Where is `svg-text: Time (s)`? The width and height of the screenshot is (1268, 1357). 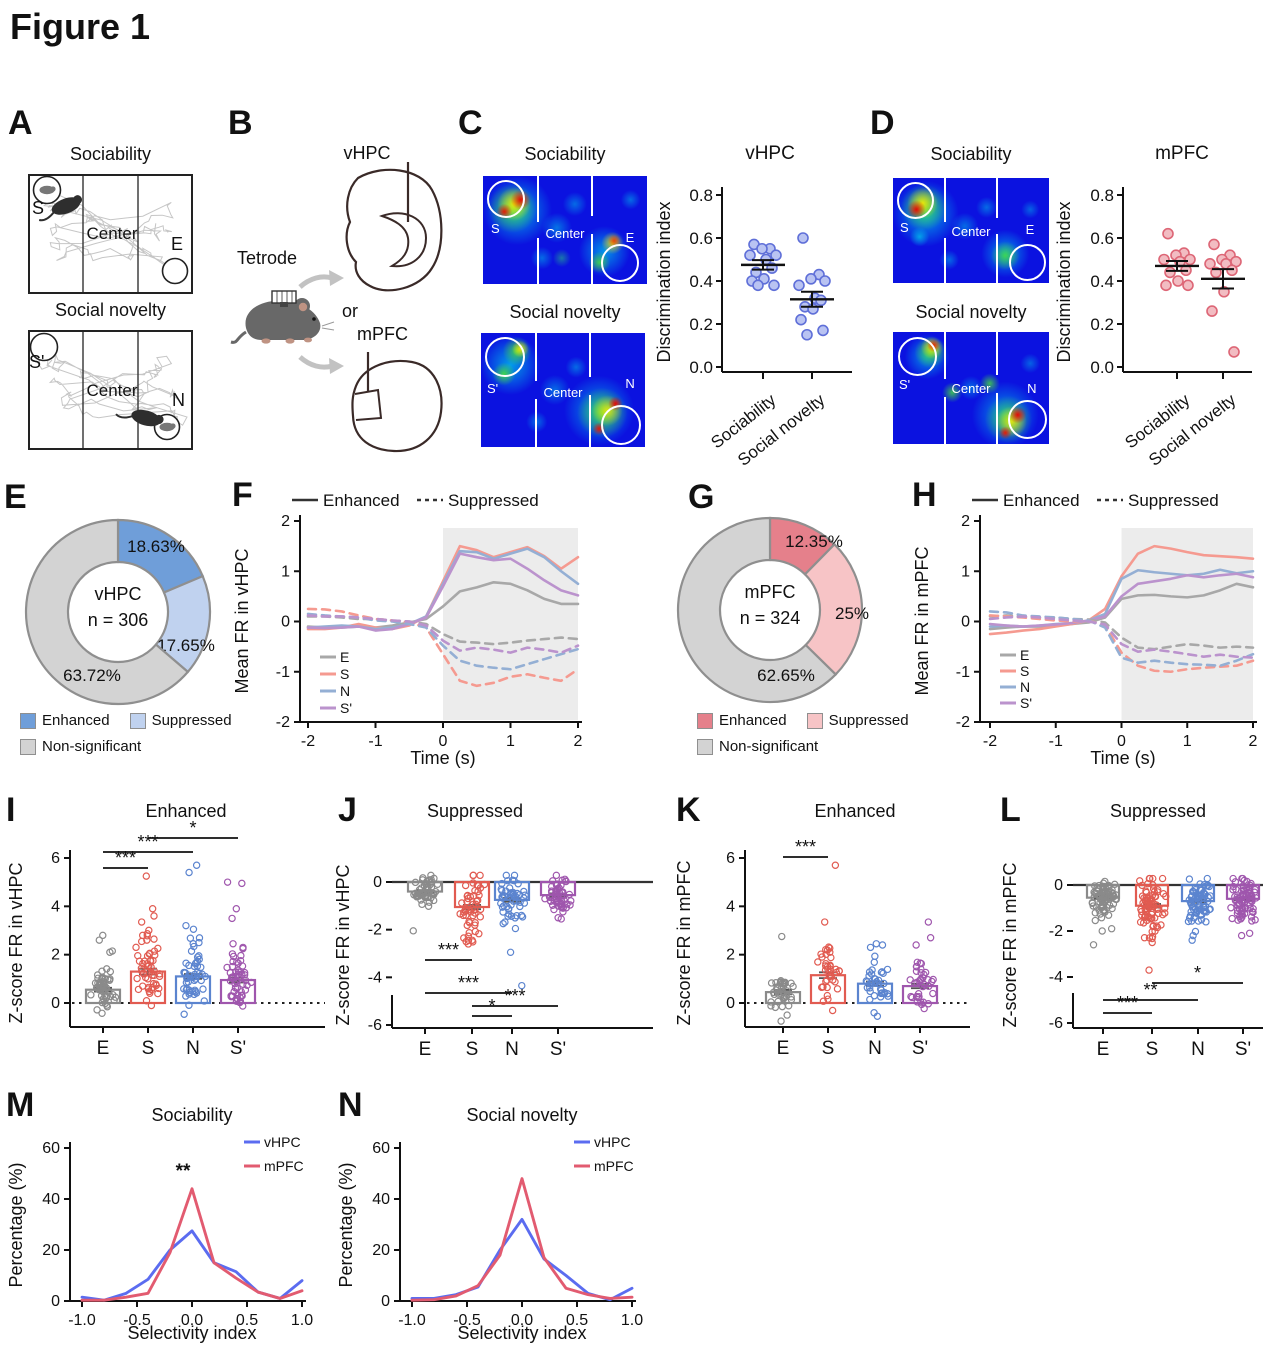 svg-text: Time (s) is located at coordinates (442, 758).